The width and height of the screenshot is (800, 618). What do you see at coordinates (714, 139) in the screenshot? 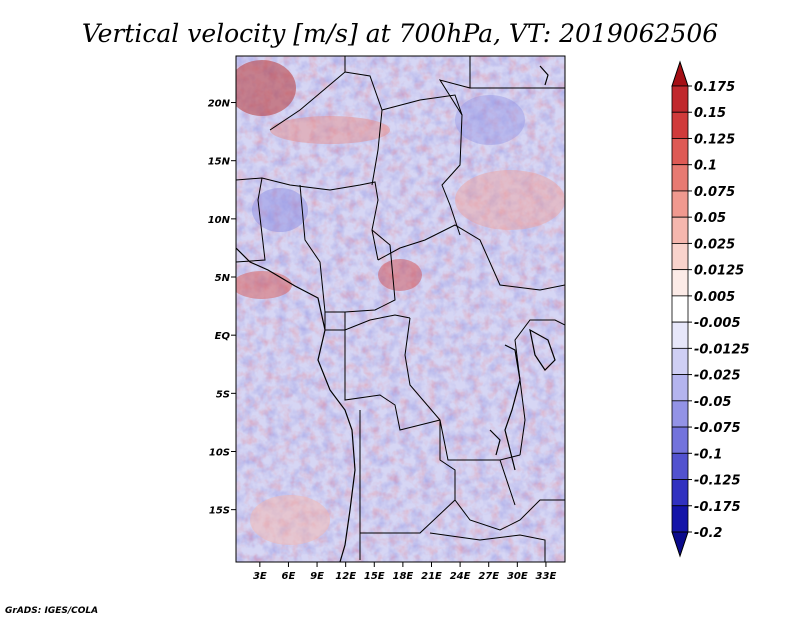
I see `colorbar-label: 0.125` at bounding box center [714, 139].